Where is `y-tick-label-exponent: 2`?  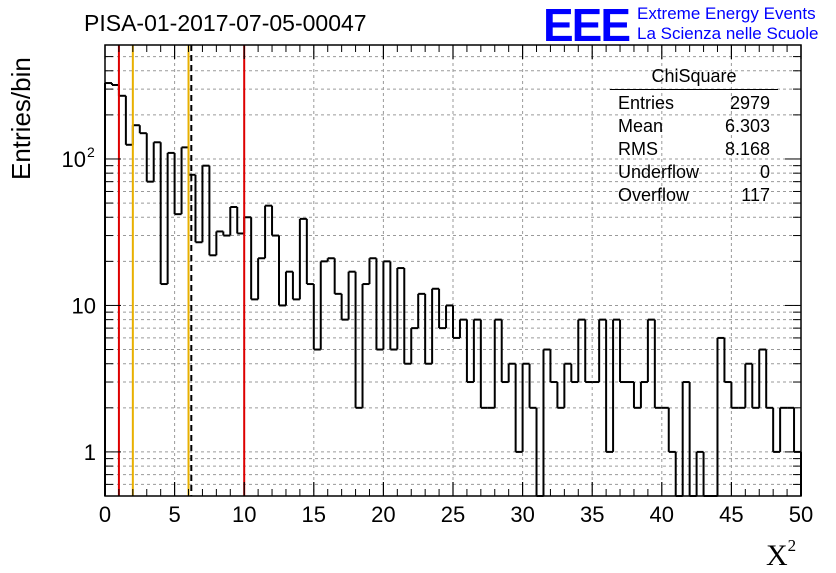
y-tick-label-exponent: 2 is located at coordinates (91, 152).